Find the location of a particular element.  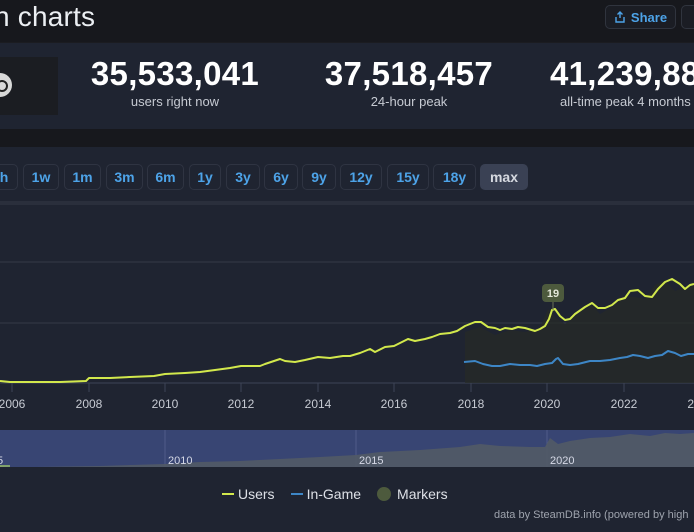

range-button-3y: 3y is located at coordinates (243, 177).